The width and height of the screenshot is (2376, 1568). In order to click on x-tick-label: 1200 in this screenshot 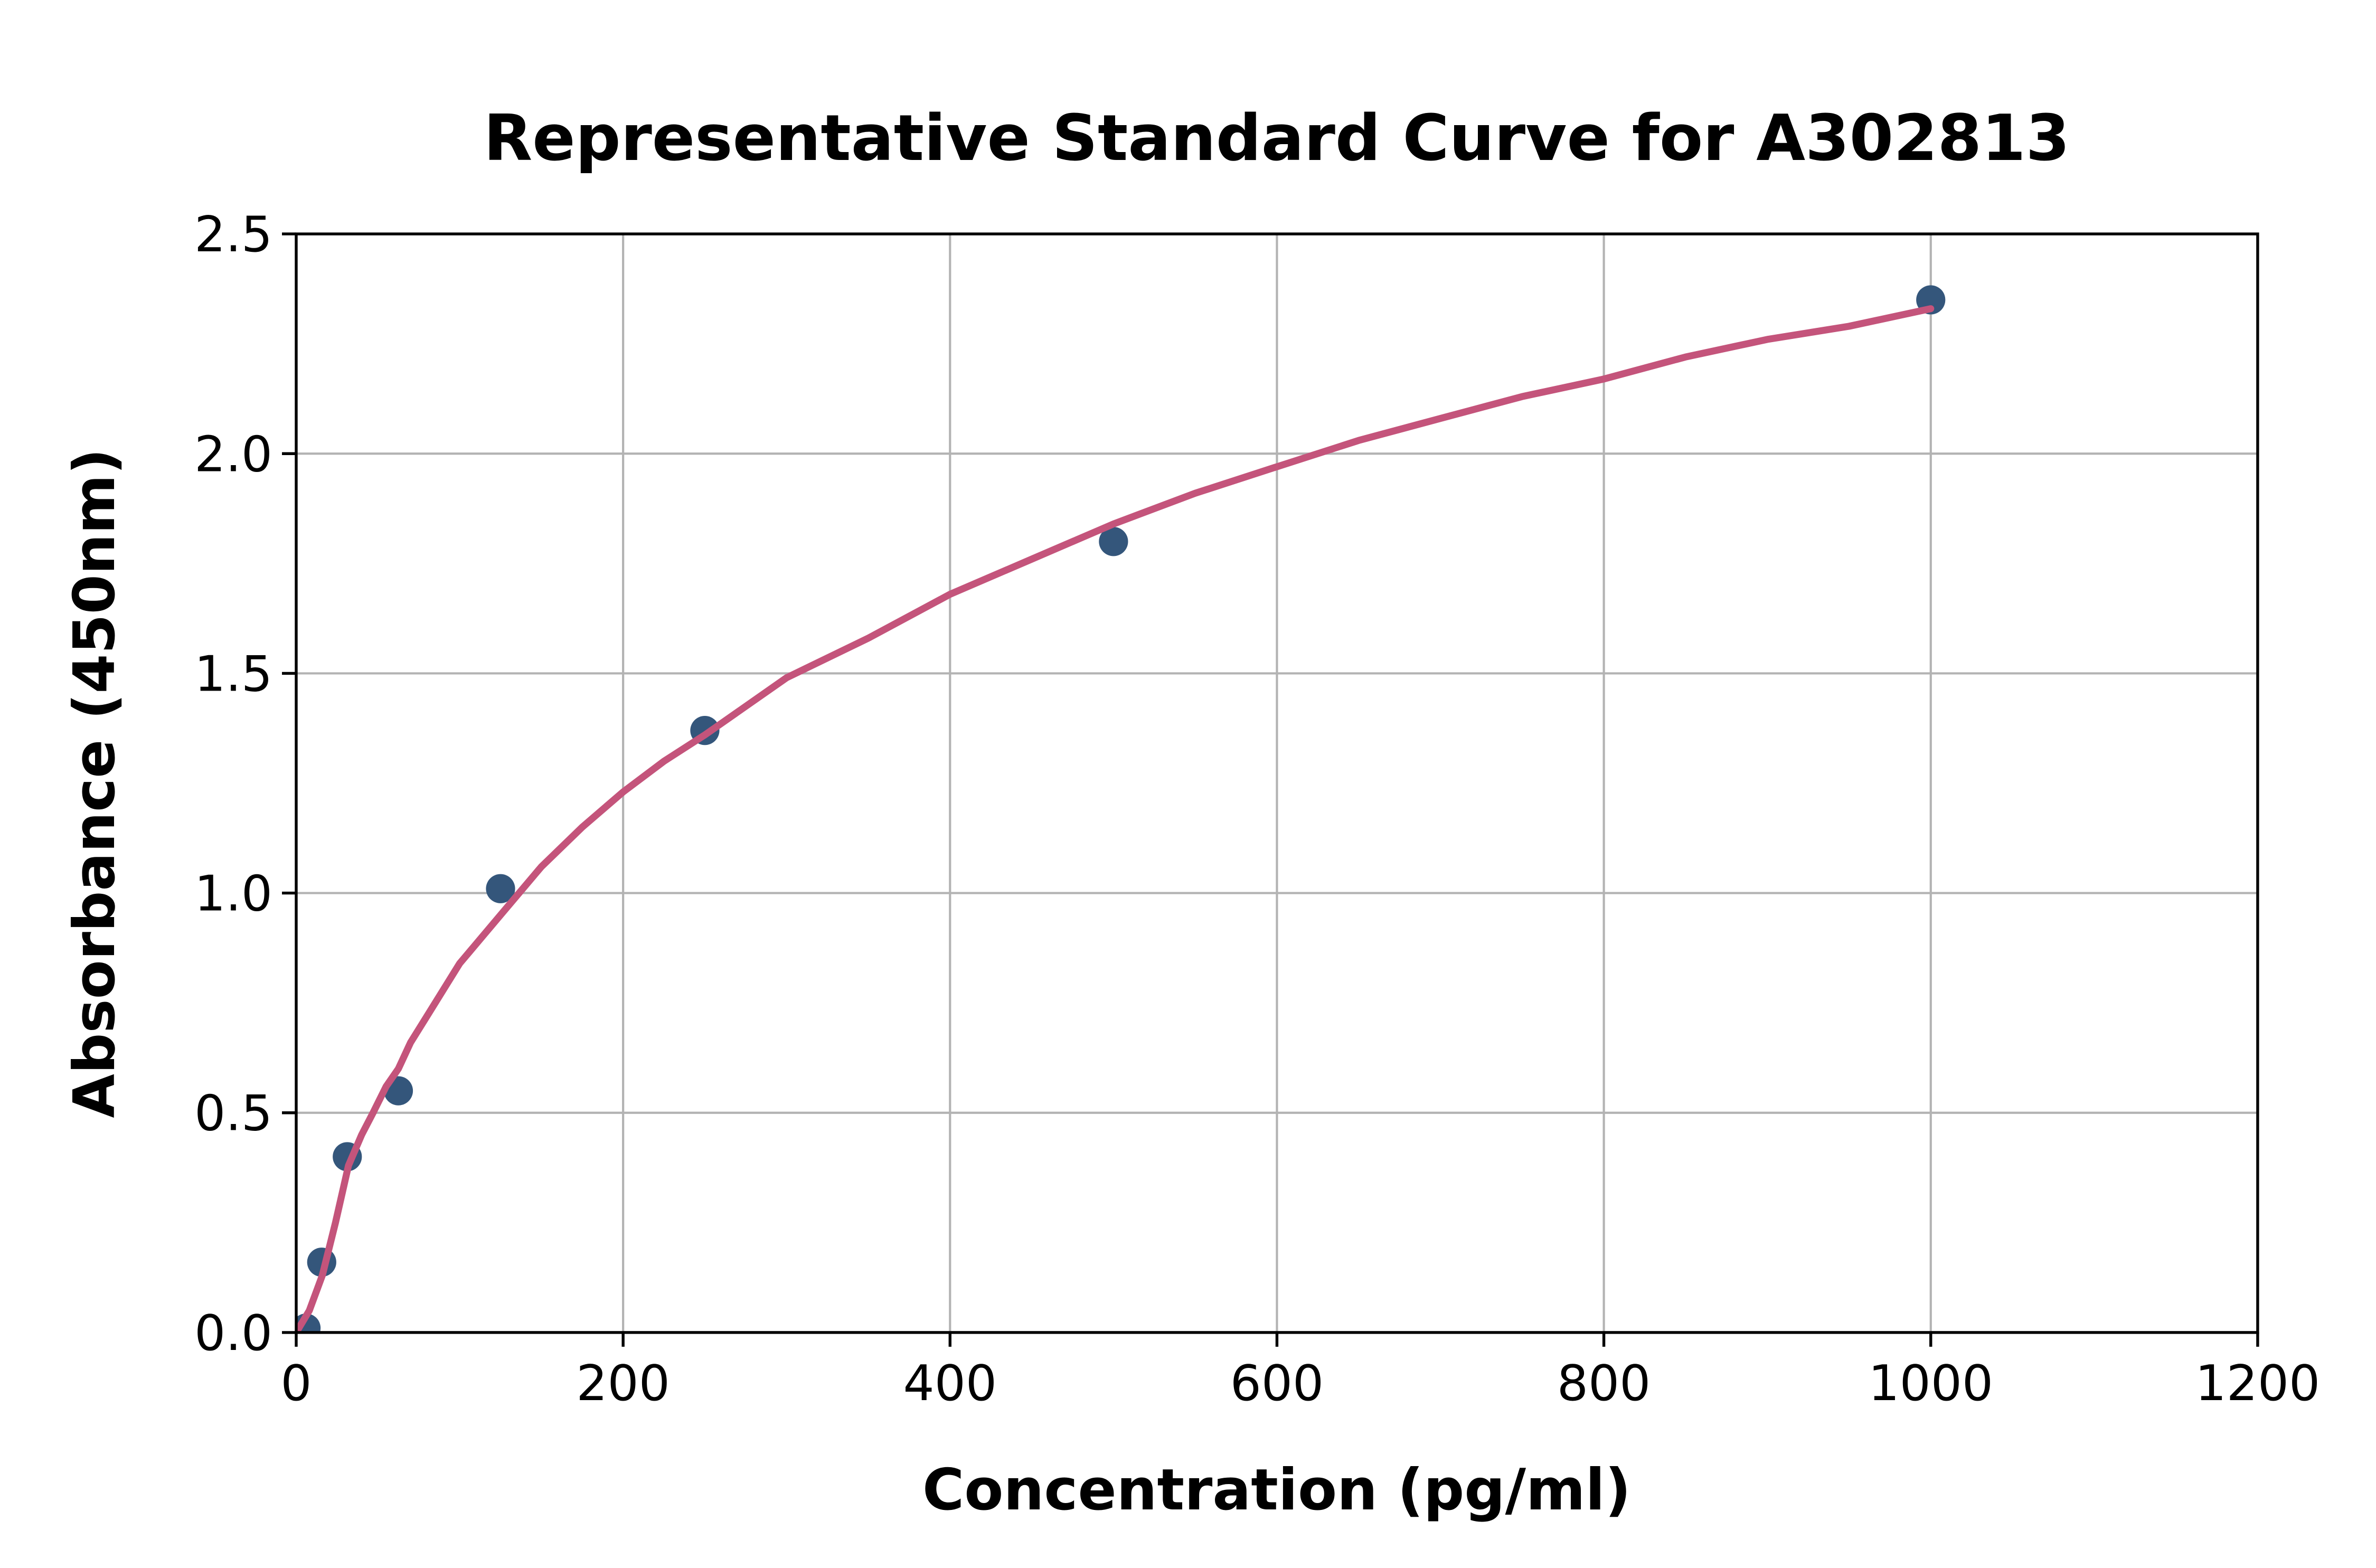, I will do `click(2258, 1384)`.